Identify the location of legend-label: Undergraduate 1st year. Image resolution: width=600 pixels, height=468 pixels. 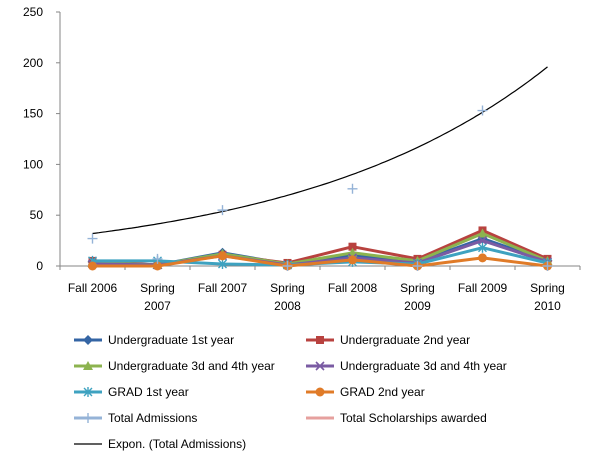
(171, 340).